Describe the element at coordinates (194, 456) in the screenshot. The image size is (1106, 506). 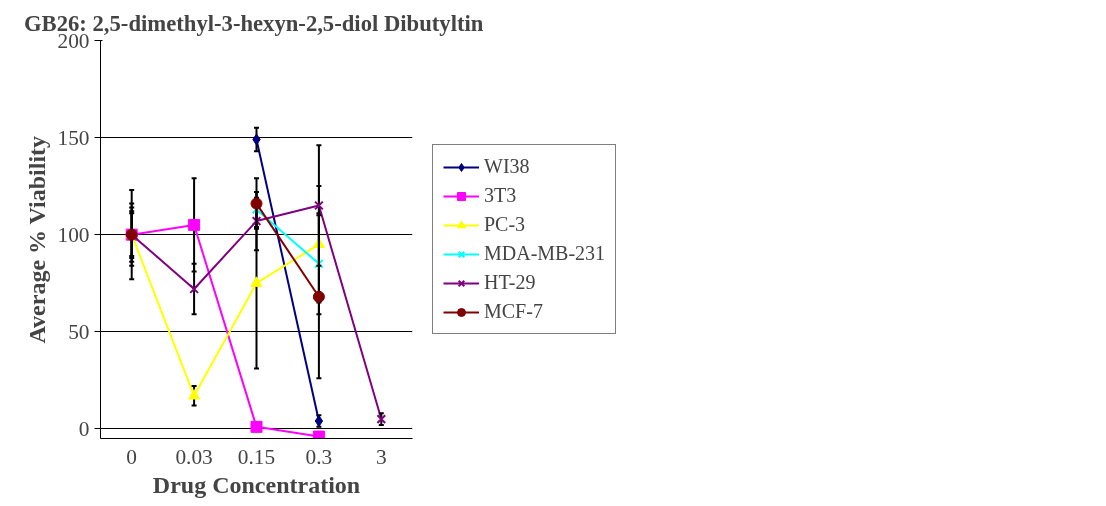
I see `x-tick-label: 0.03` at that location.